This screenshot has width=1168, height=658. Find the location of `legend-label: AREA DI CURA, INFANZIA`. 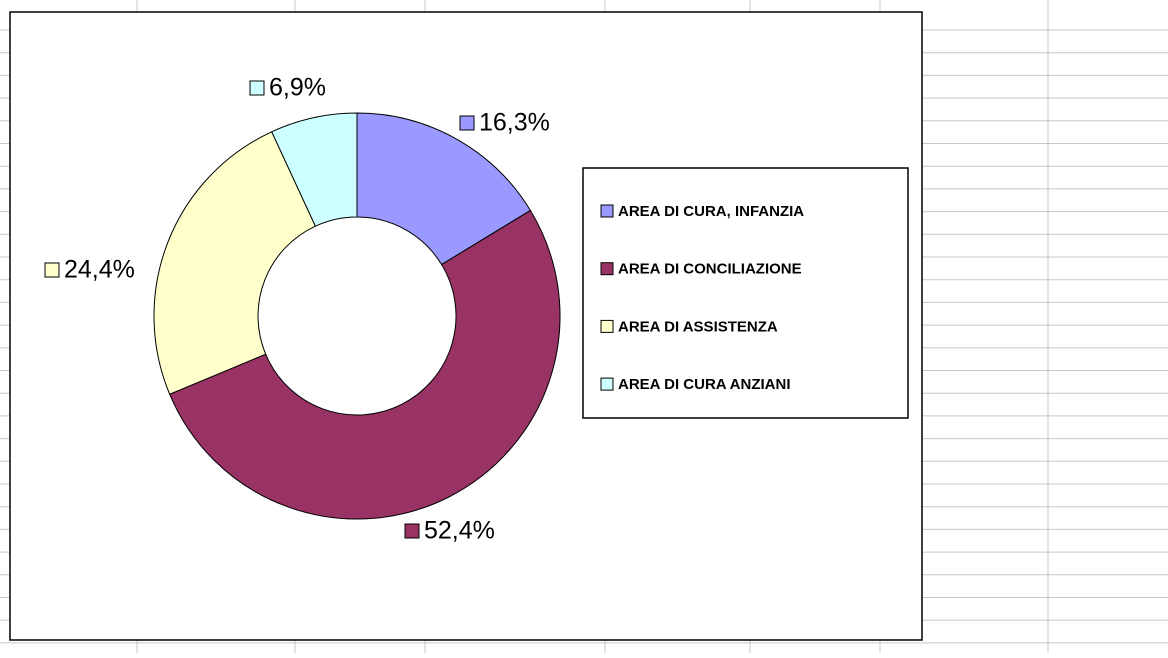

legend-label: AREA DI CURA, INFANZIA is located at coordinates (711, 211).